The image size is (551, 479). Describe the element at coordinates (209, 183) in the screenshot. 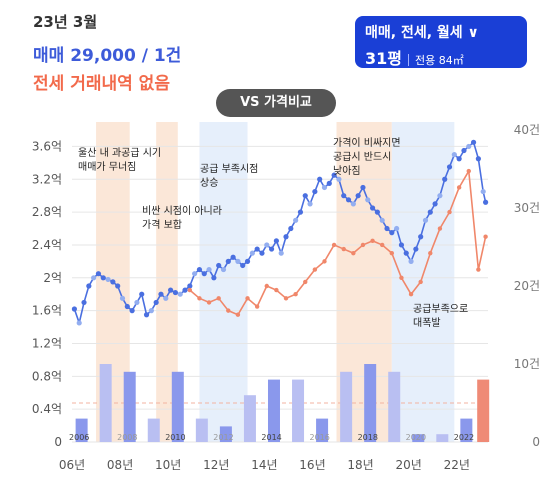

I see `annotation: 상승` at that location.